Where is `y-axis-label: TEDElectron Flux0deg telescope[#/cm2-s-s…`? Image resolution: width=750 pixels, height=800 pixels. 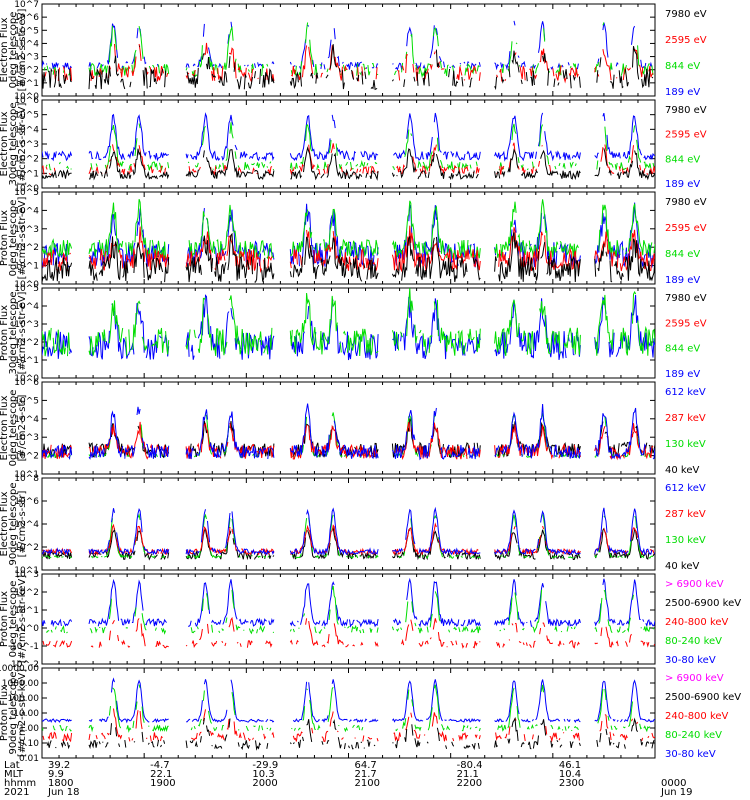
y-axis-label: TEDElectron Flux0deg telescope[#/cm2-s-s… is located at coordinates (14, 50).